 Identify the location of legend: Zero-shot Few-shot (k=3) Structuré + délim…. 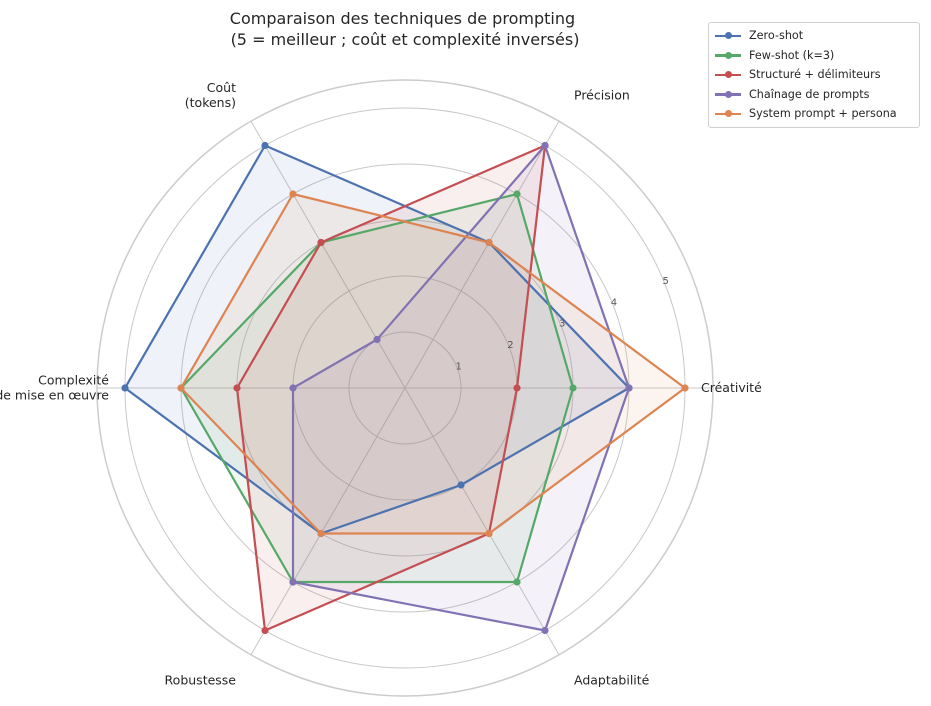
(814, 75).